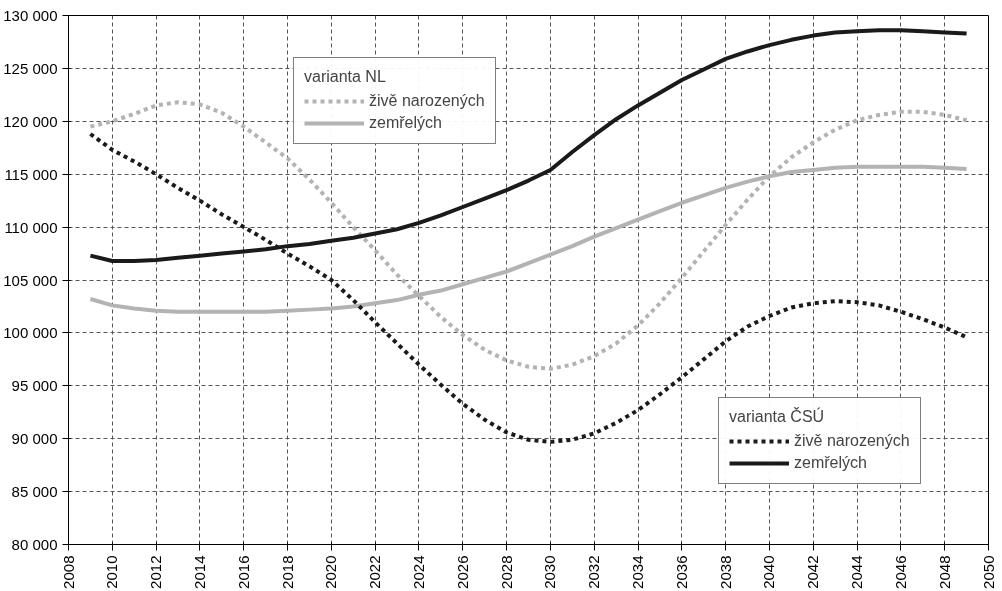 This screenshot has width=1002, height=591. What do you see at coordinates (375, 572) in the screenshot?
I see `x-tick-label: 2022` at bounding box center [375, 572].